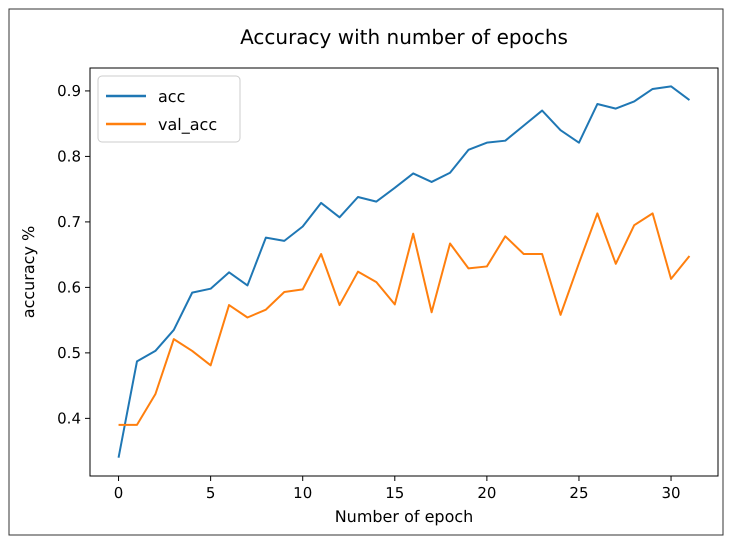 This screenshot has width=732, height=544. What do you see at coordinates (69, 418) in the screenshot?
I see `y-tick-label: 0.4` at bounding box center [69, 418].